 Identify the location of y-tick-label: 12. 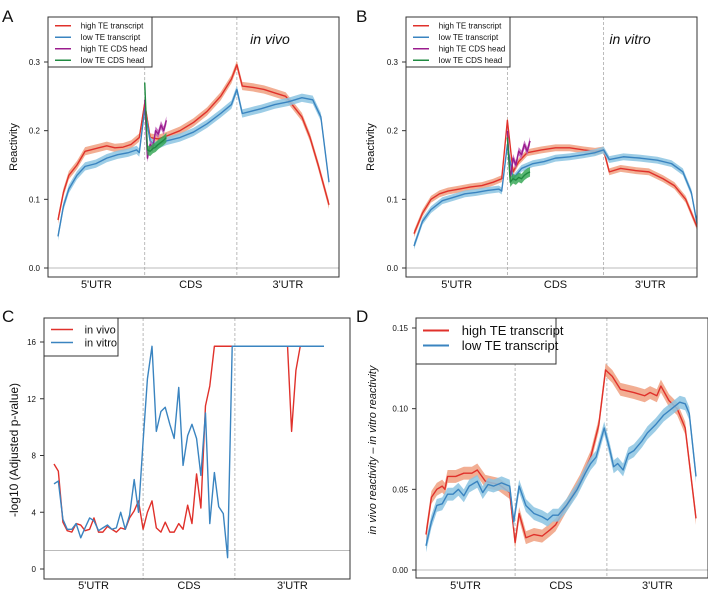
(31, 399).